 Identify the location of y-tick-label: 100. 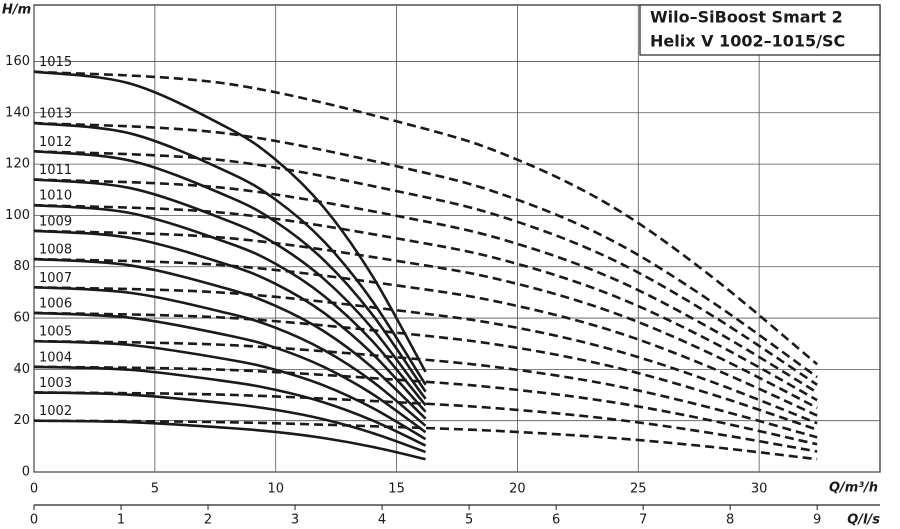
(17, 215).